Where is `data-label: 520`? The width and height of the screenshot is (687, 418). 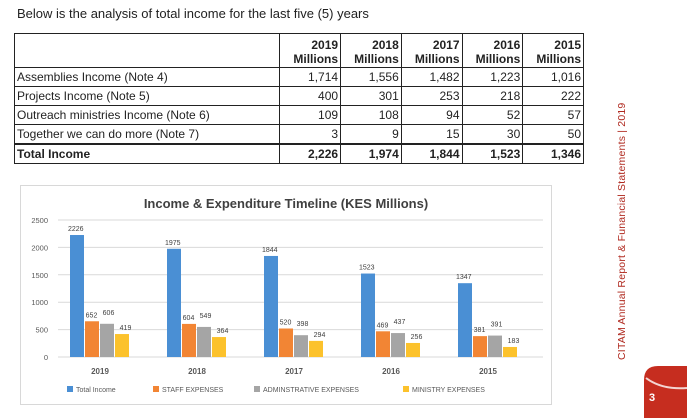
data-label: 520 is located at coordinates (286, 323).